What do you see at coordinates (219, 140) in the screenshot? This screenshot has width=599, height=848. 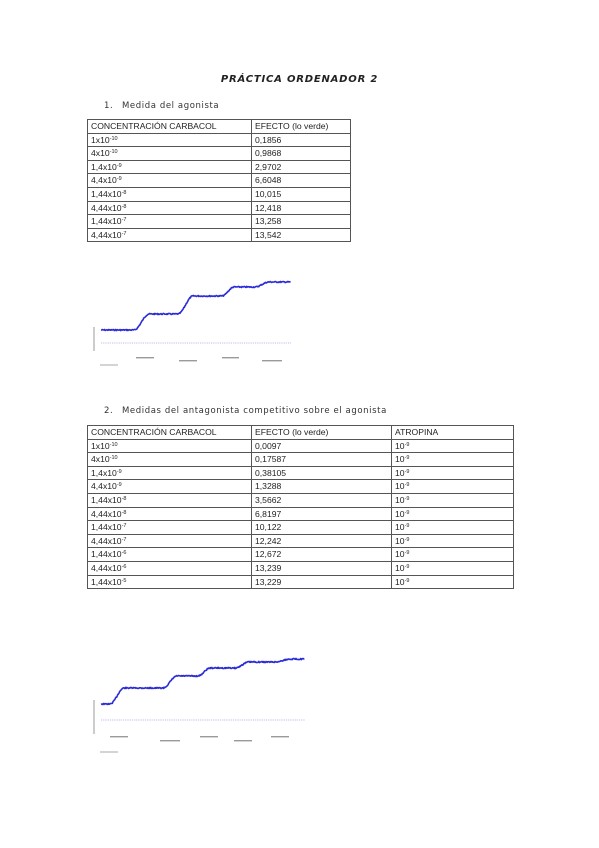 I see `table-row: 1x10-10 0,1856` at bounding box center [219, 140].